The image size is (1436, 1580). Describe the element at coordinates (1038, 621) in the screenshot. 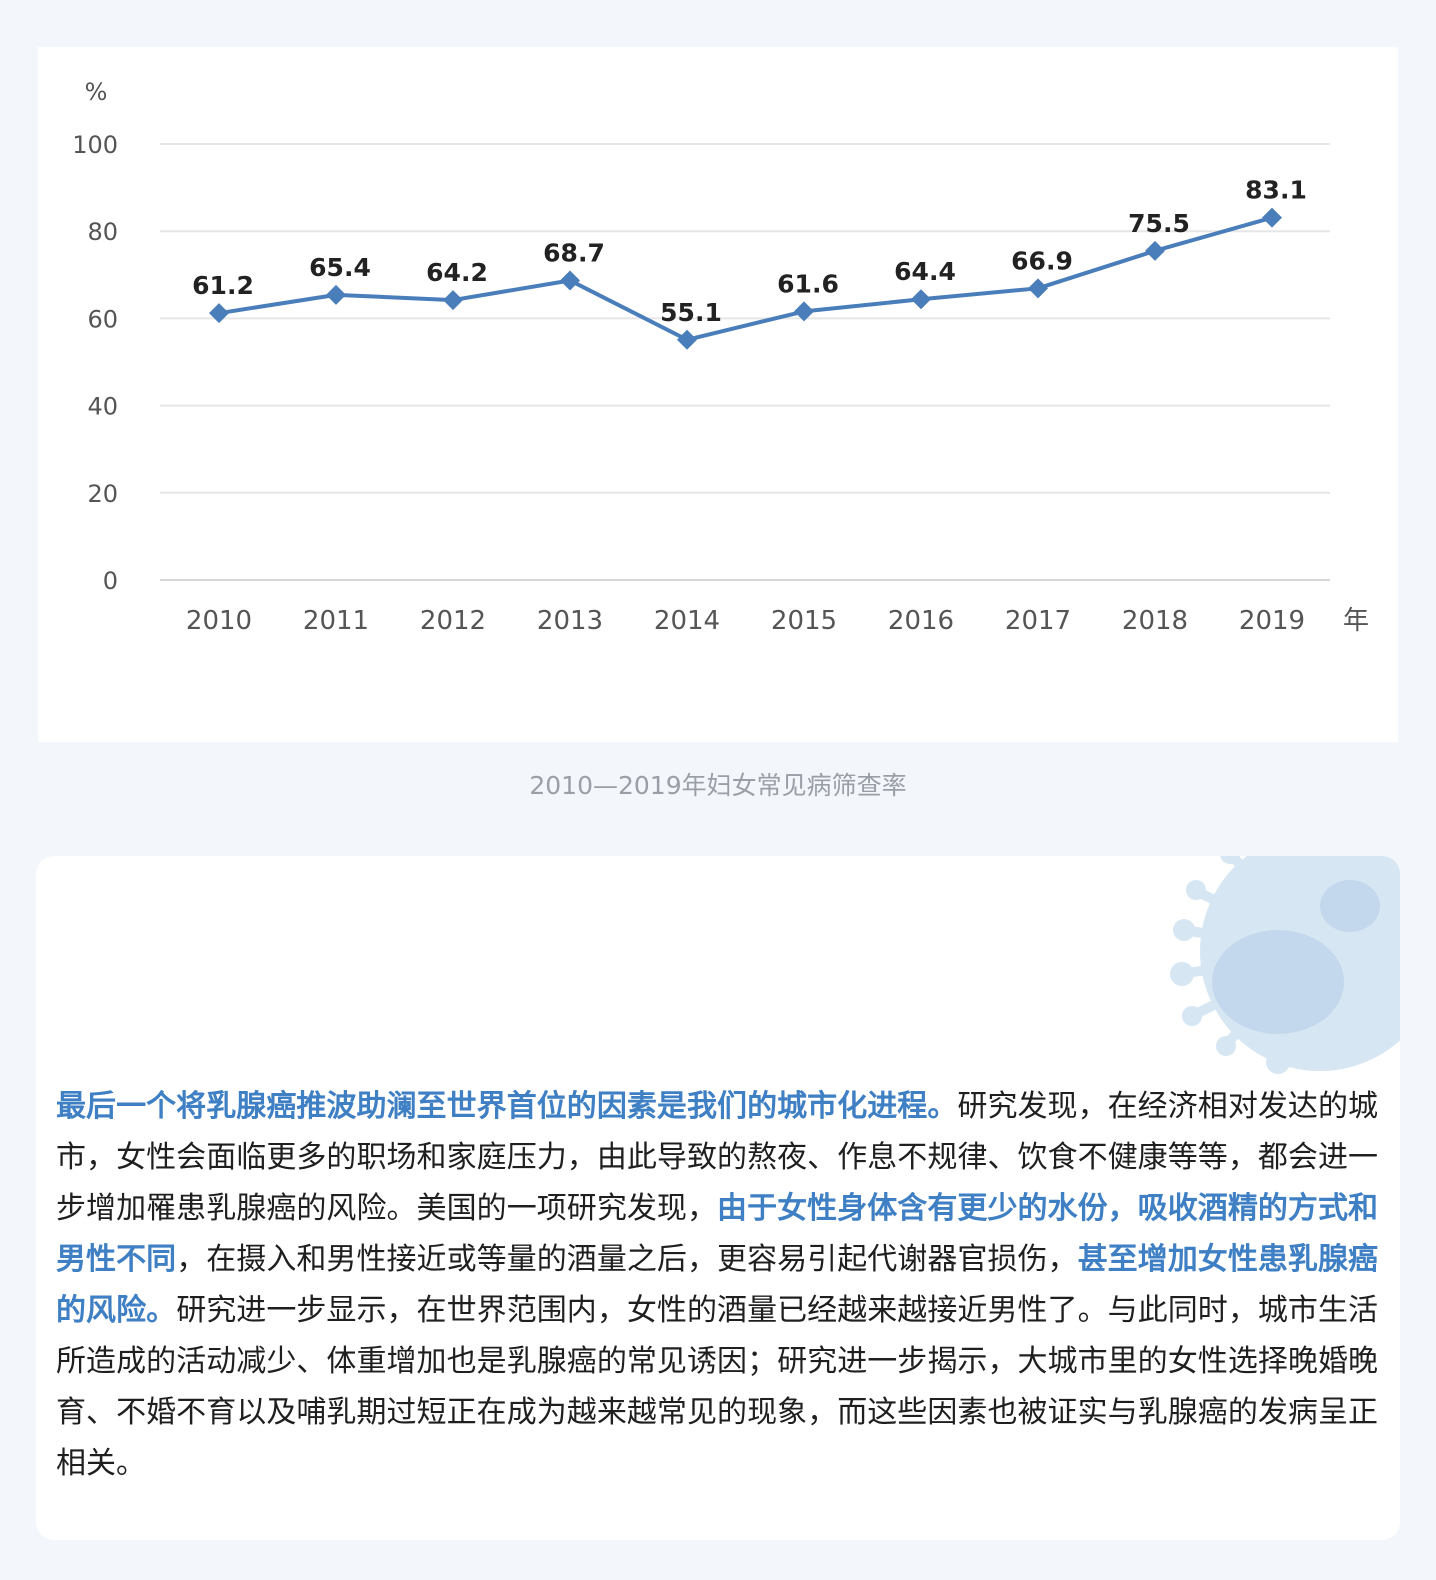

I see `x-tick-label: 2017` at that location.